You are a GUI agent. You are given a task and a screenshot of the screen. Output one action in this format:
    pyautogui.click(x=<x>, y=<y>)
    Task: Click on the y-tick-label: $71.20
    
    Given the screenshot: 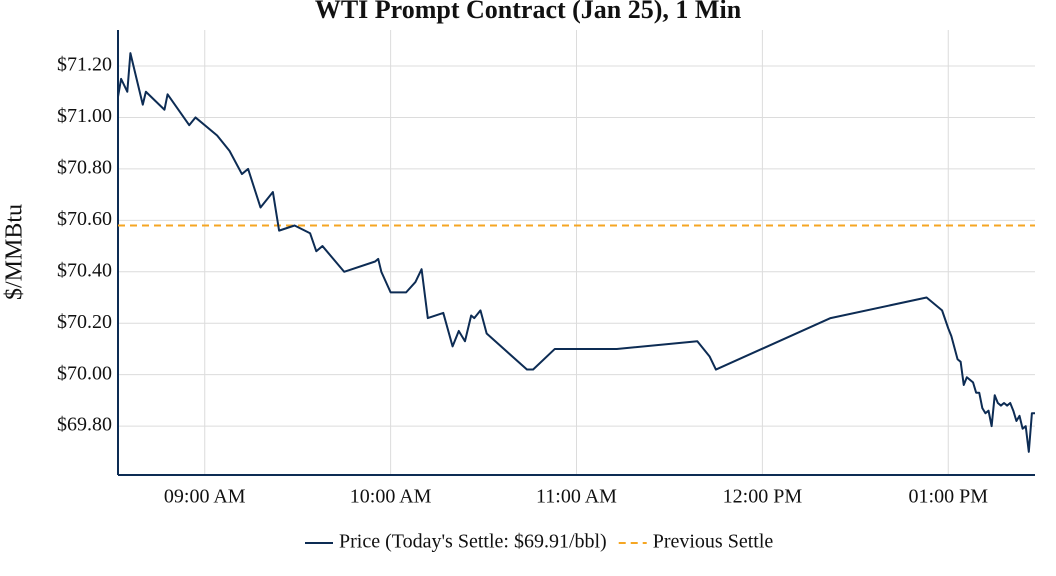 What is the action you would take?
    pyautogui.click(x=84, y=65)
    